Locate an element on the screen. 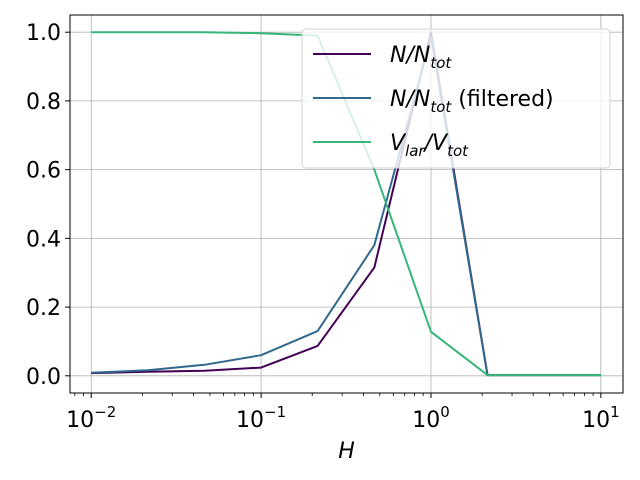  y-tick-label: 1.0 is located at coordinates (43, 33).